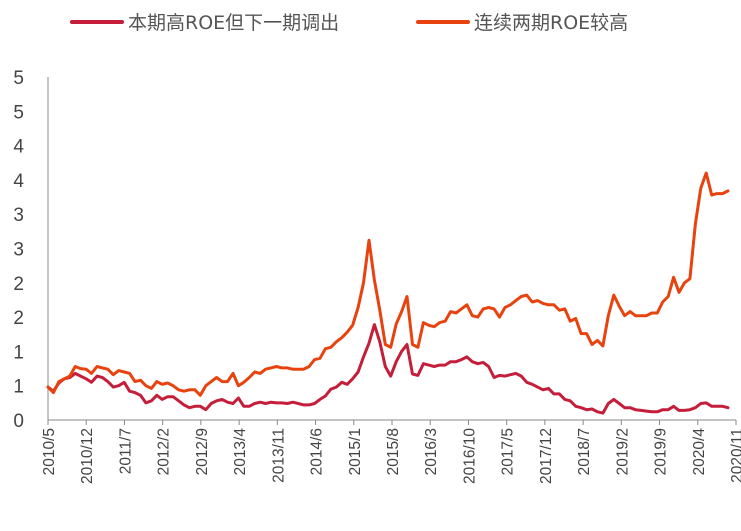 The width and height of the screenshot is (741, 531). I want to click on x-tick-label: 2017/5, so click(508, 451).